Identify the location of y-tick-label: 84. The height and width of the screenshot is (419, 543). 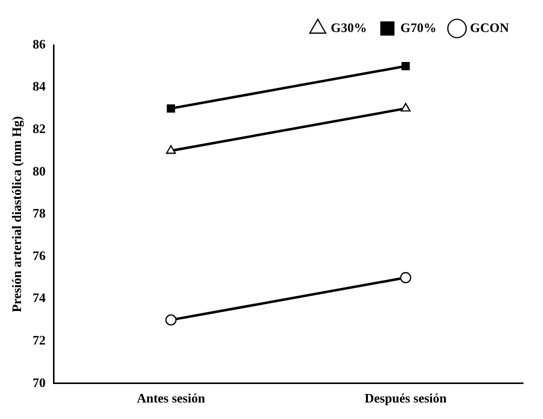
(39, 86).